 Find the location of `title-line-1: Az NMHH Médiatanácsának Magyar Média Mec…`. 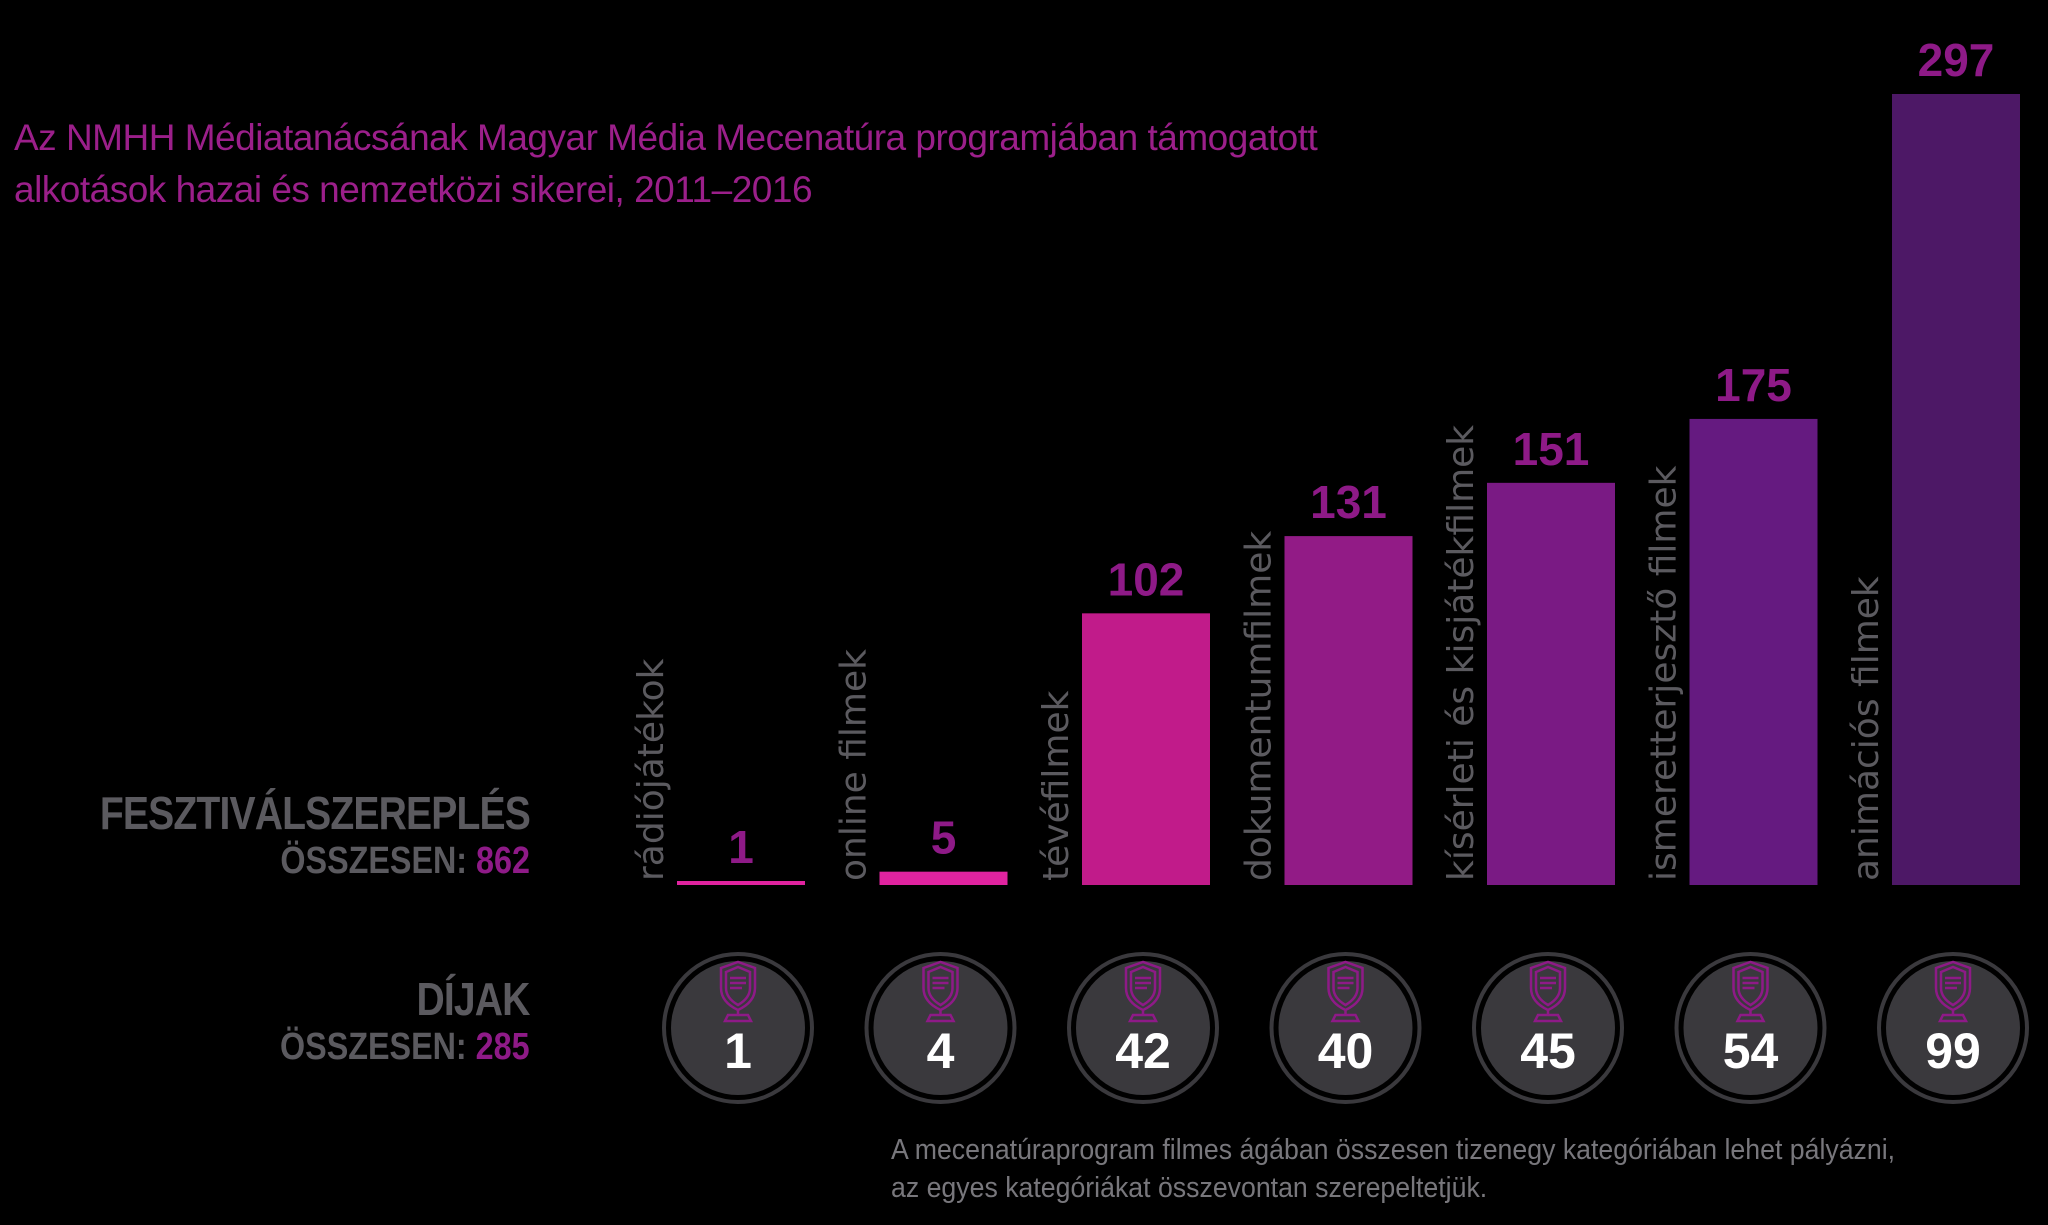

title-line-1: Az NMHH Médiatanácsának Magyar Média Mec… is located at coordinates (666, 137).